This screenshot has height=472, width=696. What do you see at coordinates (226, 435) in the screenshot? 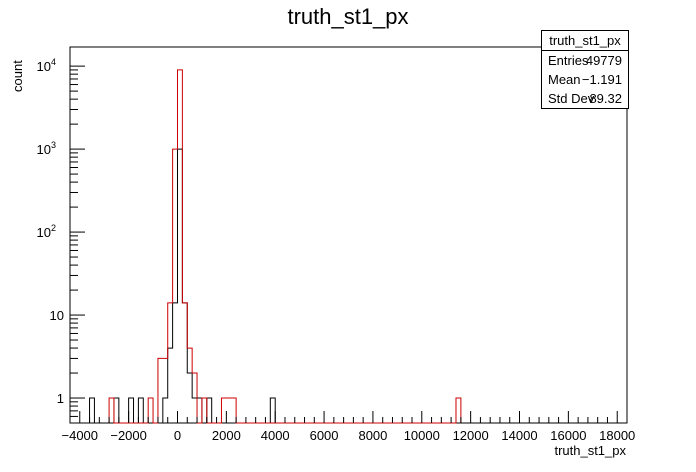
I see `x-tick-label: 2000` at bounding box center [226, 435].